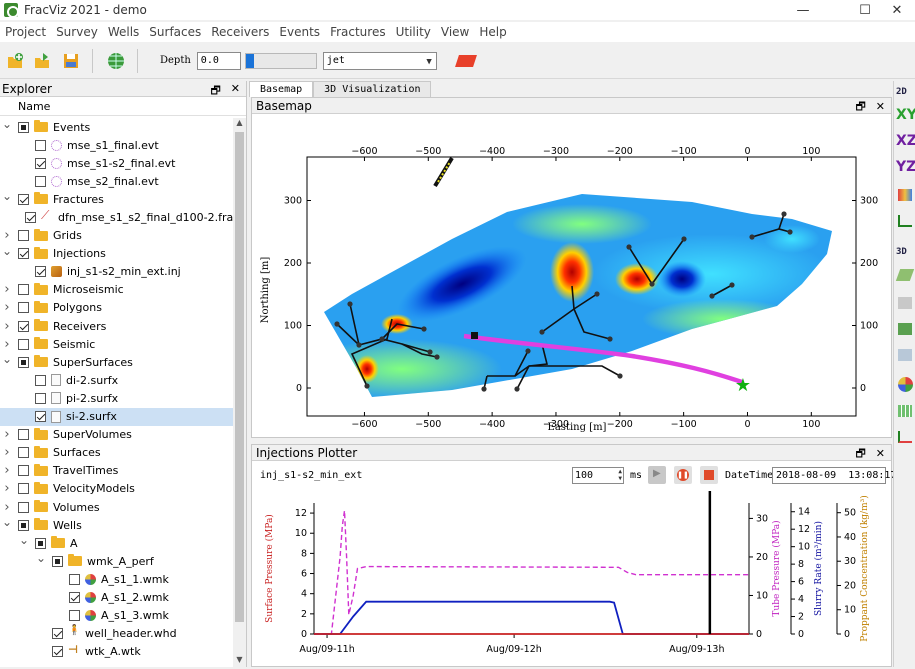 The image size is (915, 669). Describe the element at coordinates (860, 453) in the screenshot. I see `float-panel-icon: 🗗` at that location.